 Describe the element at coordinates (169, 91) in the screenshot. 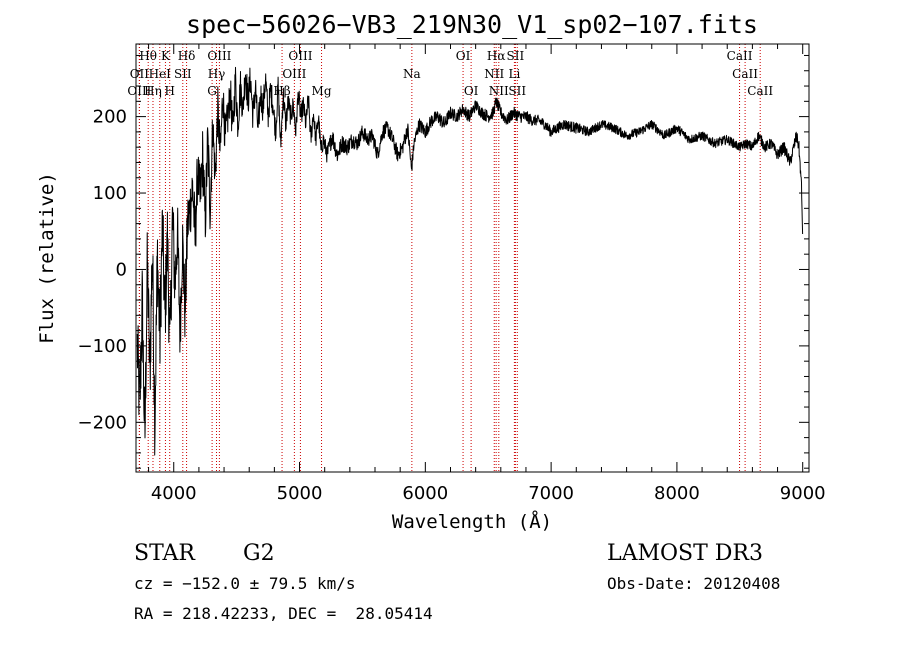

I see `spectral-line-label: H` at that location.